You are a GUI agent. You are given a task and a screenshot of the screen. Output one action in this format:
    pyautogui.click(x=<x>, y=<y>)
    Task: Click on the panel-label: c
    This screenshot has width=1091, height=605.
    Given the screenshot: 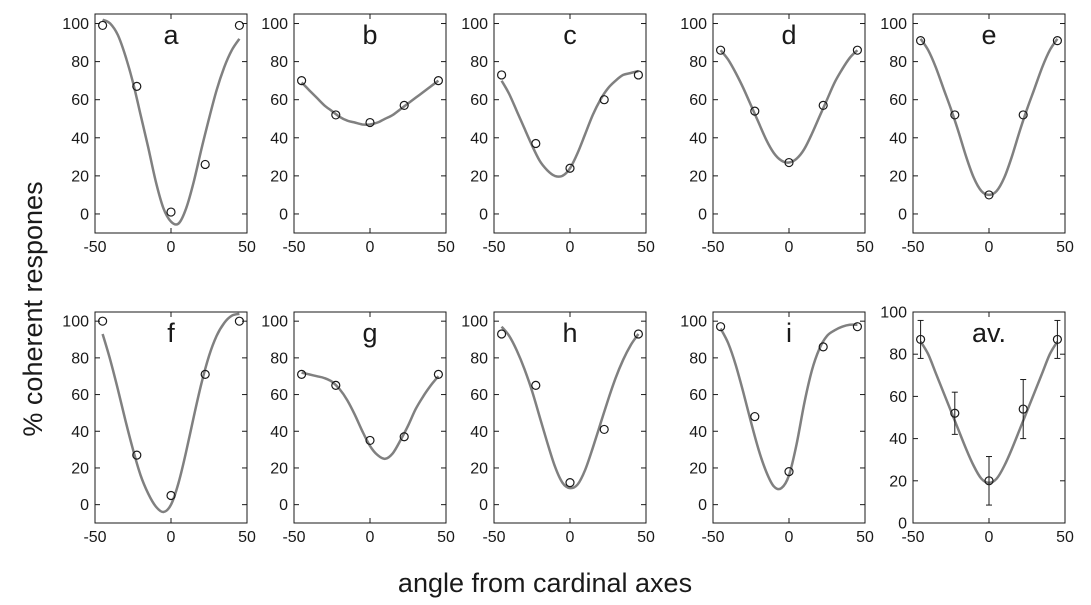 What is the action you would take?
    pyautogui.click(x=570, y=35)
    